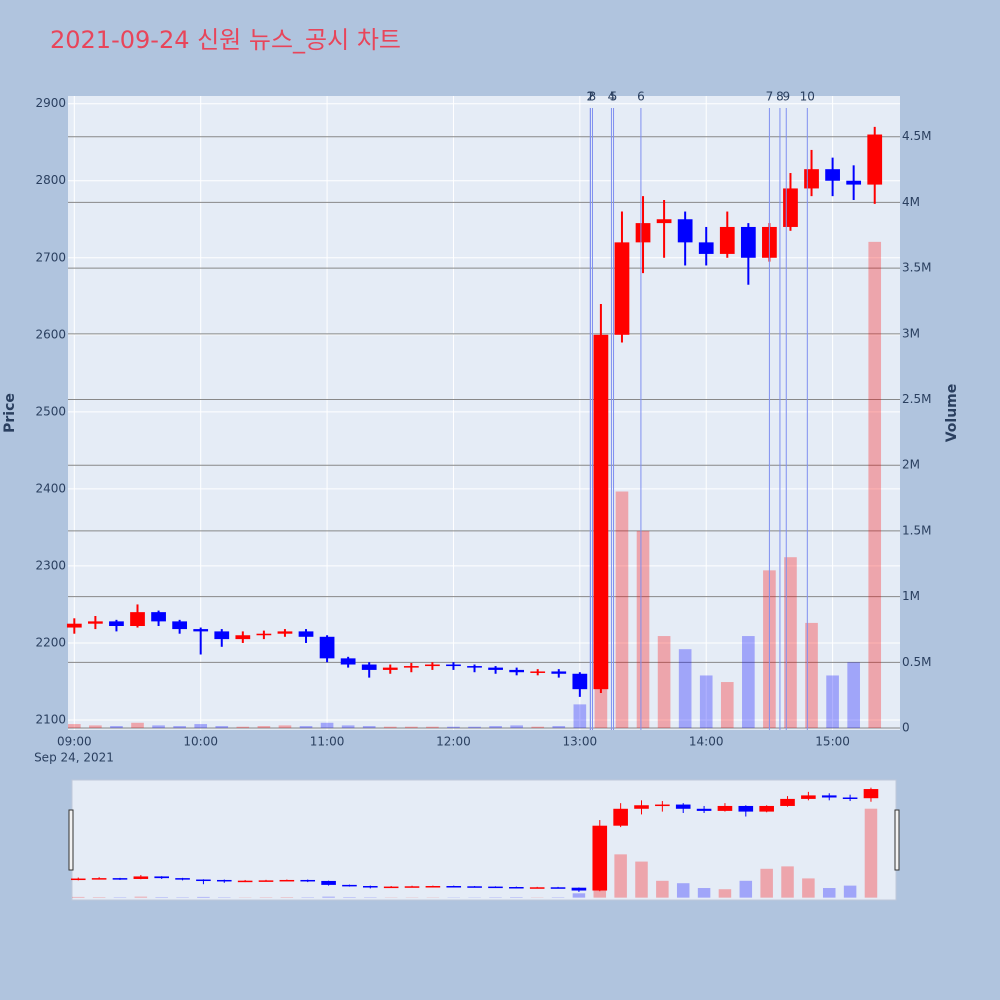 This screenshot has width=1000, height=1000. Describe the element at coordinates (807, 97) in the screenshot. I see `news-label: 10` at that location.